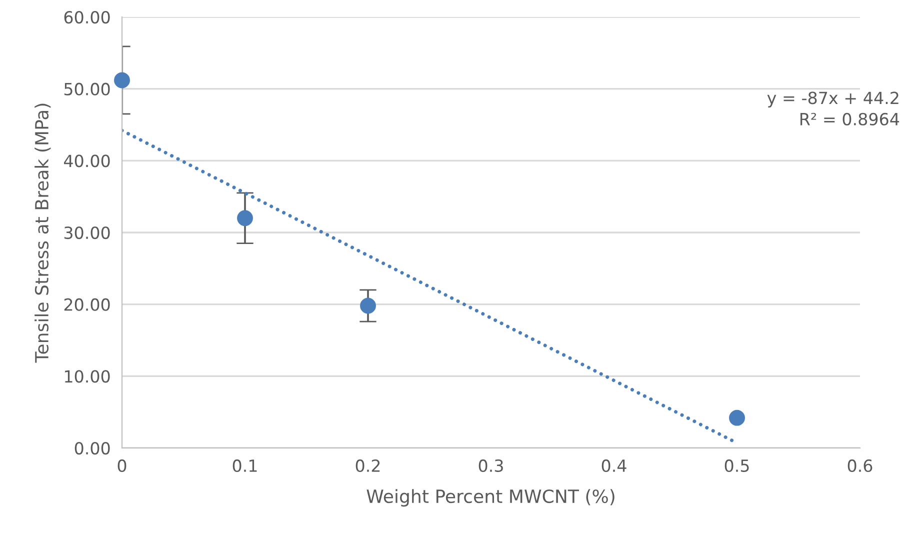 This screenshot has width=908, height=536. Describe the element at coordinates (92, 448) in the screenshot. I see `y-tick-label: 0.00` at that location.